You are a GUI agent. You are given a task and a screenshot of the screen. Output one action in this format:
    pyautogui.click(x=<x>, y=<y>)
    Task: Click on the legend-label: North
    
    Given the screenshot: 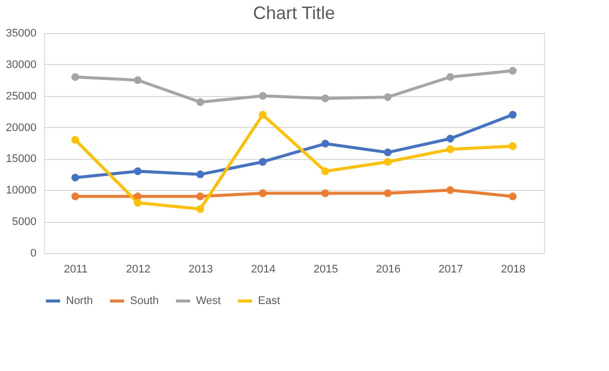 What is the action you would take?
    pyautogui.click(x=79, y=301)
    